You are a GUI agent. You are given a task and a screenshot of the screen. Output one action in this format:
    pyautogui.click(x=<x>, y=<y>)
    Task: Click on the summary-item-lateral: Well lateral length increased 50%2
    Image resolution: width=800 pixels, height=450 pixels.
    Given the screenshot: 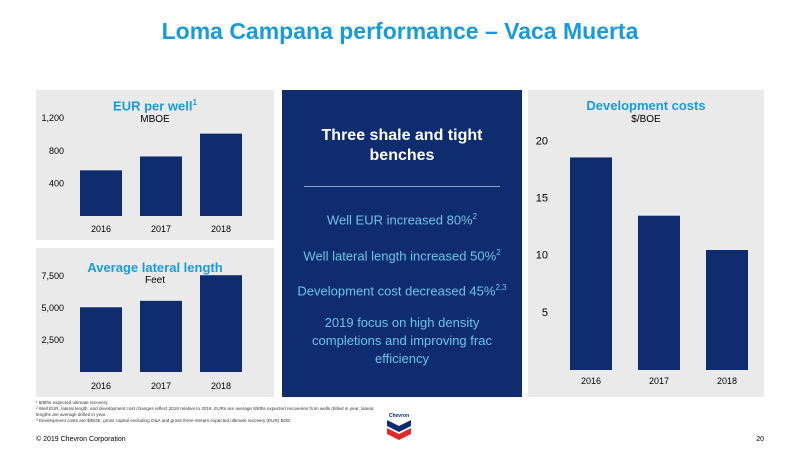 What is the action you would take?
    pyautogui.click(x=402, y=254)
    